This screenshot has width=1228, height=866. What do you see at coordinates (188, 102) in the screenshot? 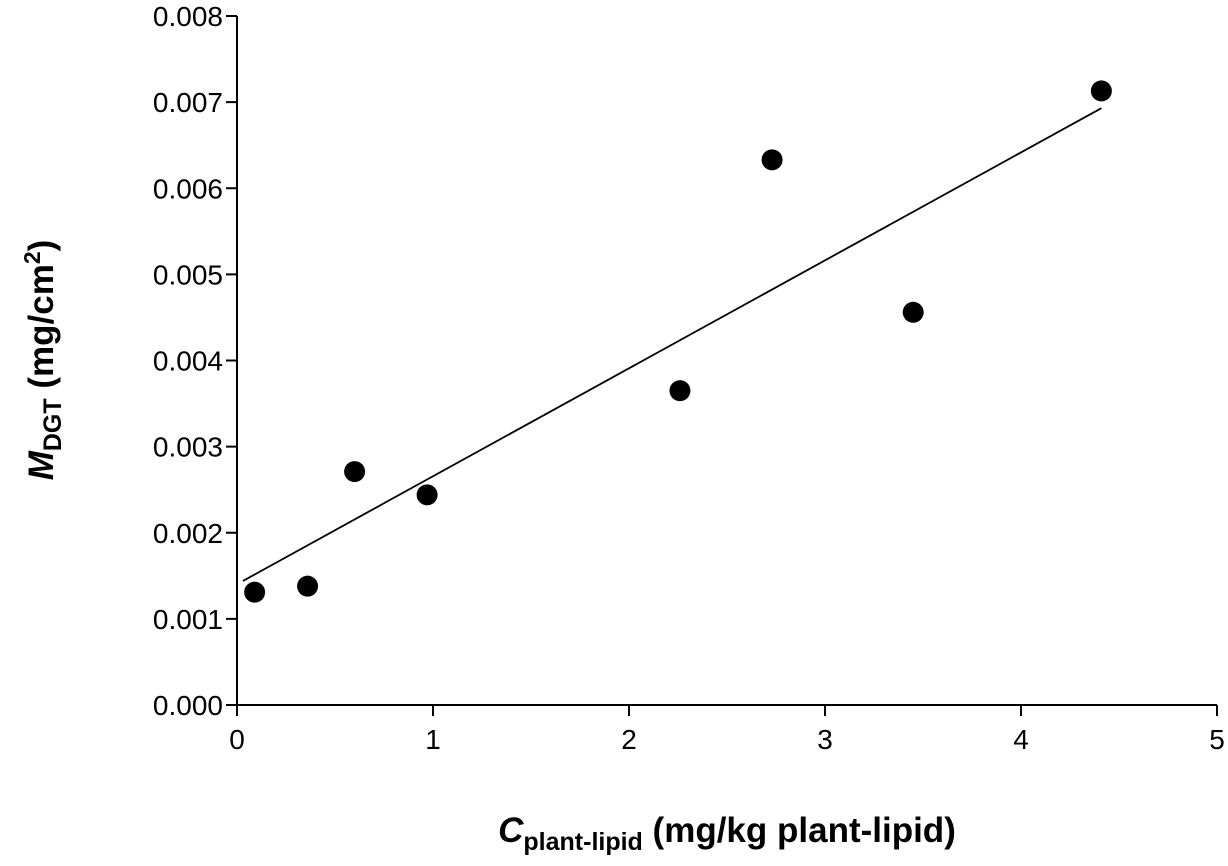
I see `y-tick-label: 0.007` at bounding box center [188, 102].